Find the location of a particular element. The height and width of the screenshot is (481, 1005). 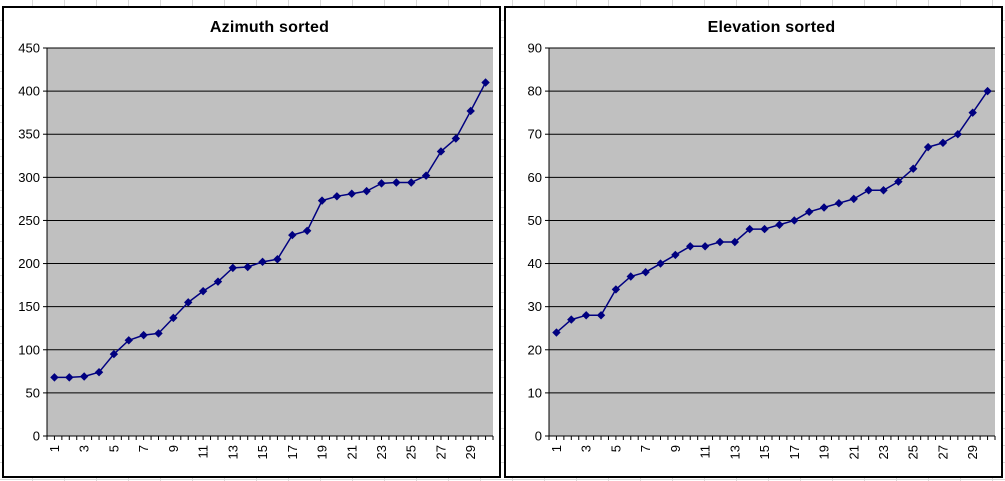

chart-title: Azimuth sorted is located at coordinates (269, 27).